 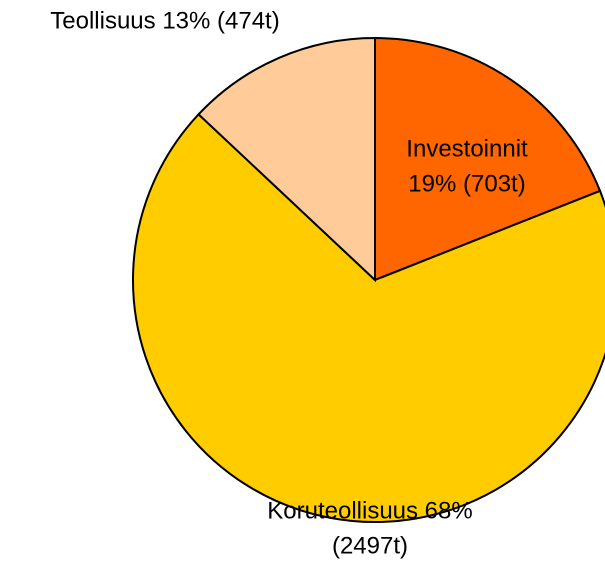 I want to click on slice-label: 19% (703t), so click(x=466, y=183).